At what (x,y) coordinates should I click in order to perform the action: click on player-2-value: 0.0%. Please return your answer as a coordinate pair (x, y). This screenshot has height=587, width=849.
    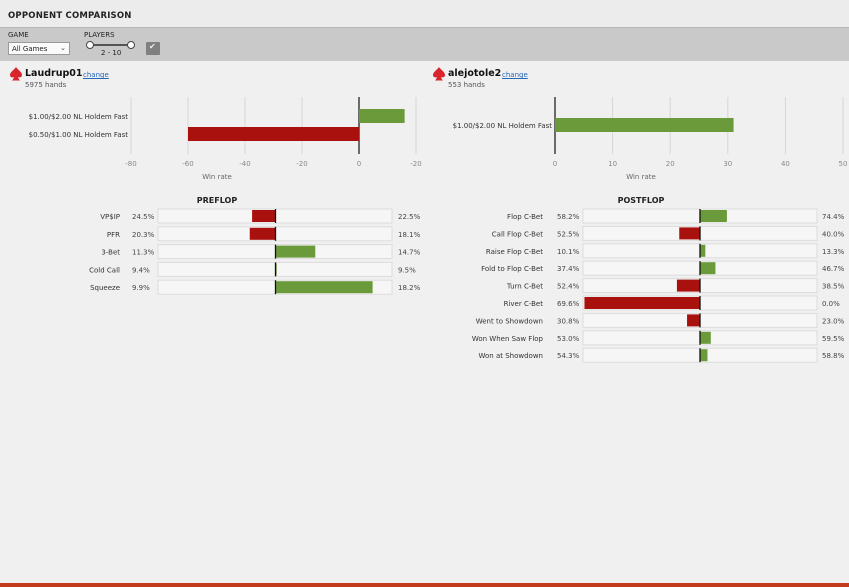
    Looking at the image, I should click on (831, 304).